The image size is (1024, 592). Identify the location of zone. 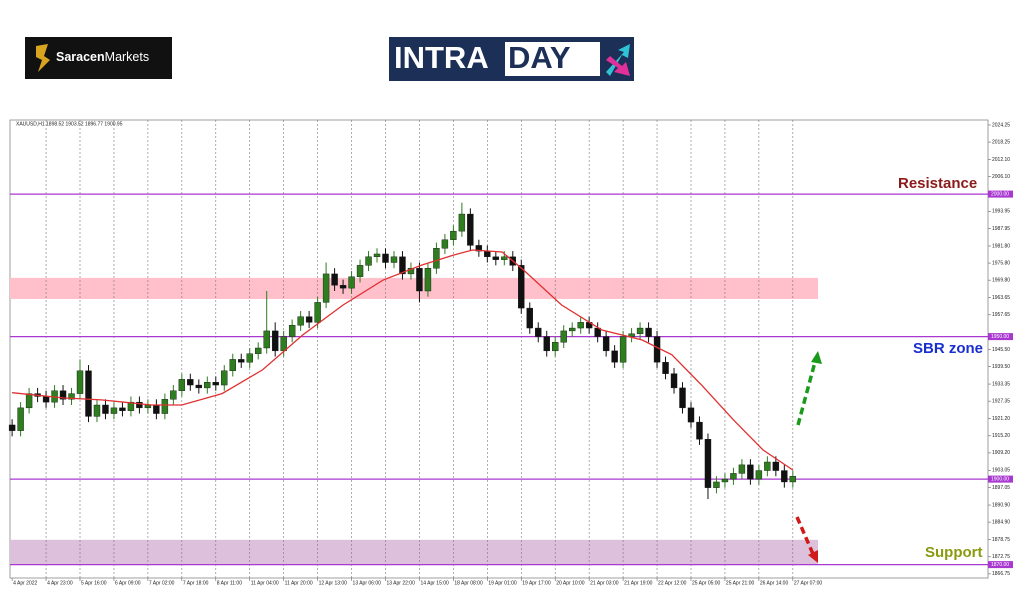
(414, 552).